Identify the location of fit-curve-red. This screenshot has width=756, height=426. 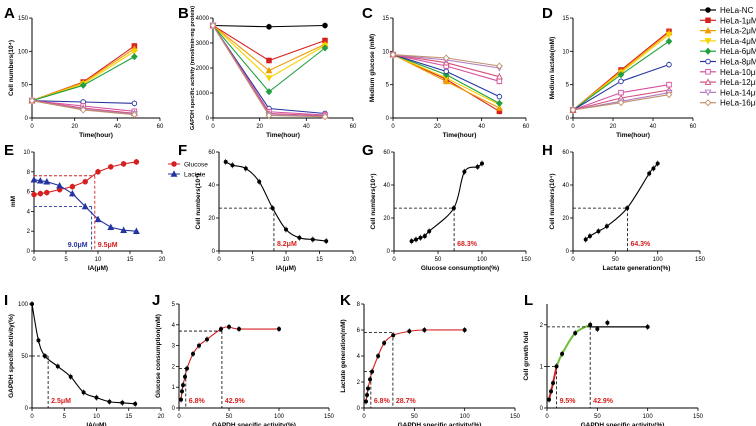
(553, 383).